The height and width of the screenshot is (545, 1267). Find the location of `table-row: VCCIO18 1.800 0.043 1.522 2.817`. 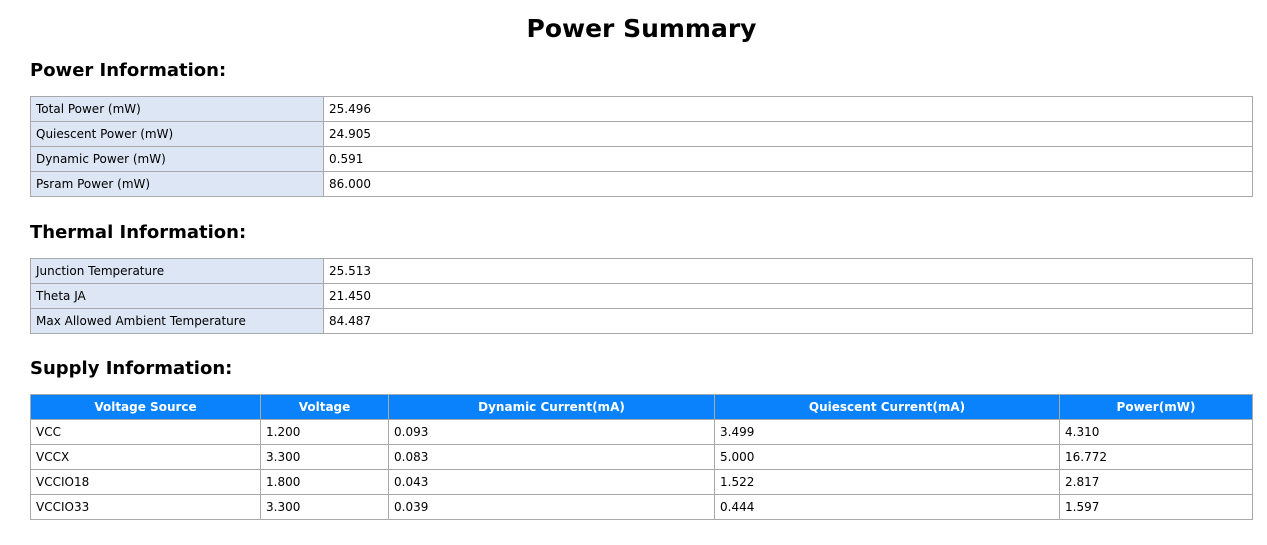

table-row: VCCIO18 1.800 0.043 1.522 2.817 is located at coordinates (641, 482).